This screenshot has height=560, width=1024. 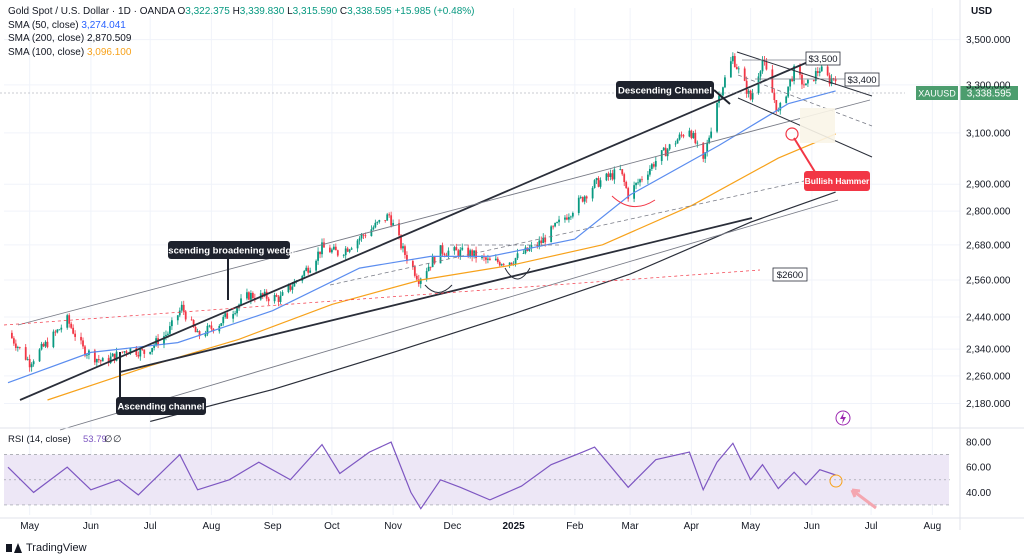 What do you see at coordinates (39, 439) in the screenshot?
I see `rsi-title: RSI (14, close)` at bounding box center [39, 439].